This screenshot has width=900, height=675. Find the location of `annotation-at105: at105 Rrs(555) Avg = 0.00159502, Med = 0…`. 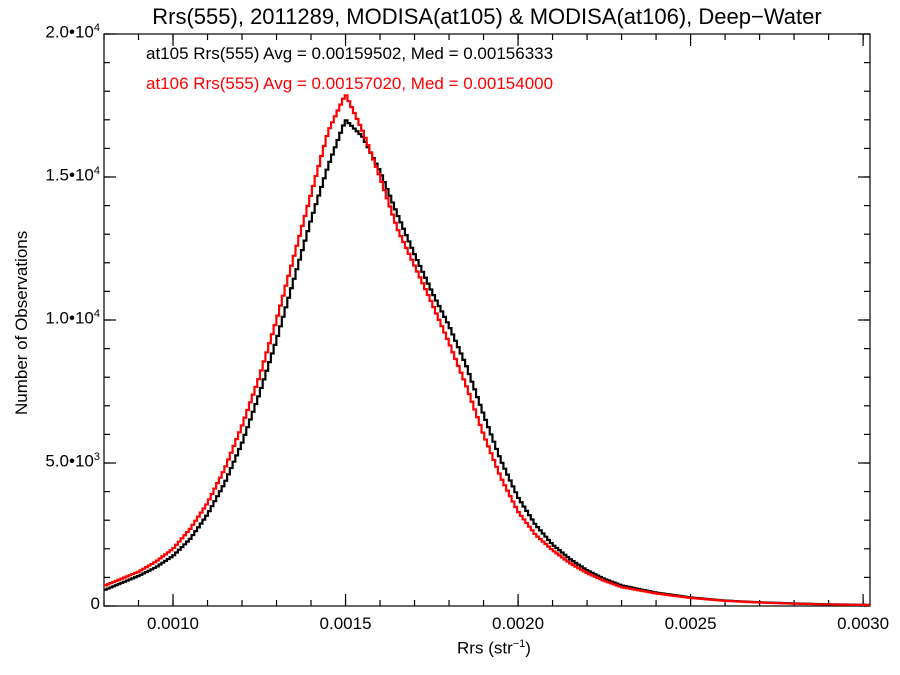

annotation-at105: at105 Rrs(555) Avg = 0.00159502, Med = 0… is located at coordinates (350, 53).